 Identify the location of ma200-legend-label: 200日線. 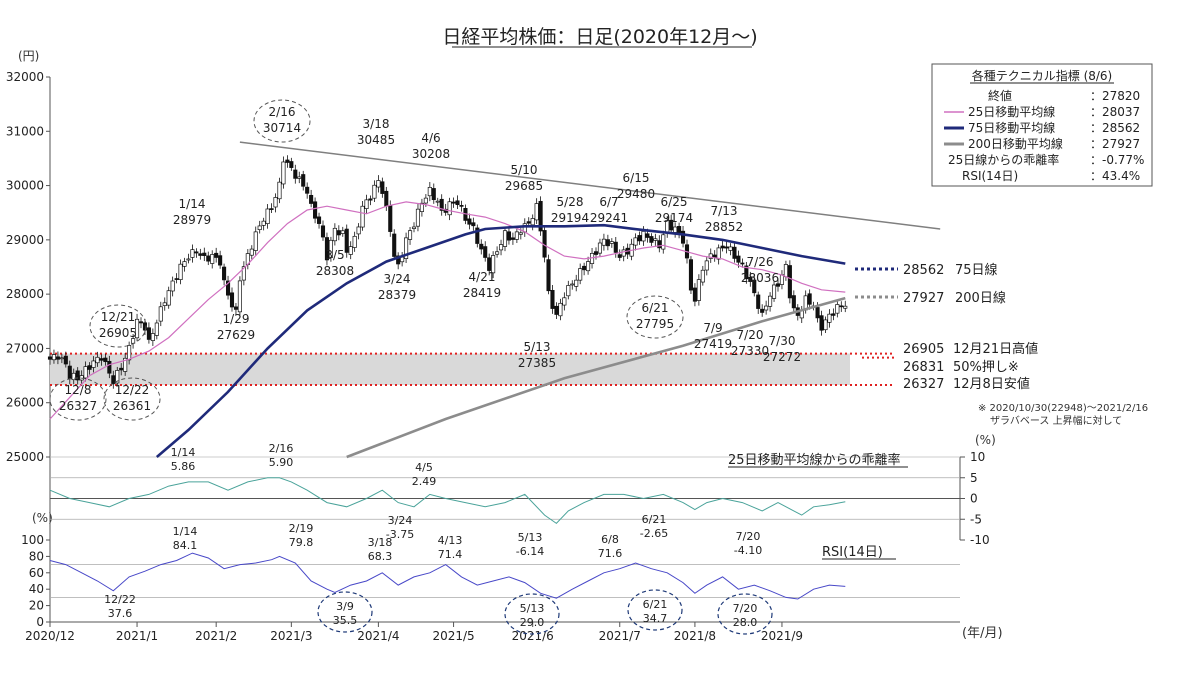
(980, 298).